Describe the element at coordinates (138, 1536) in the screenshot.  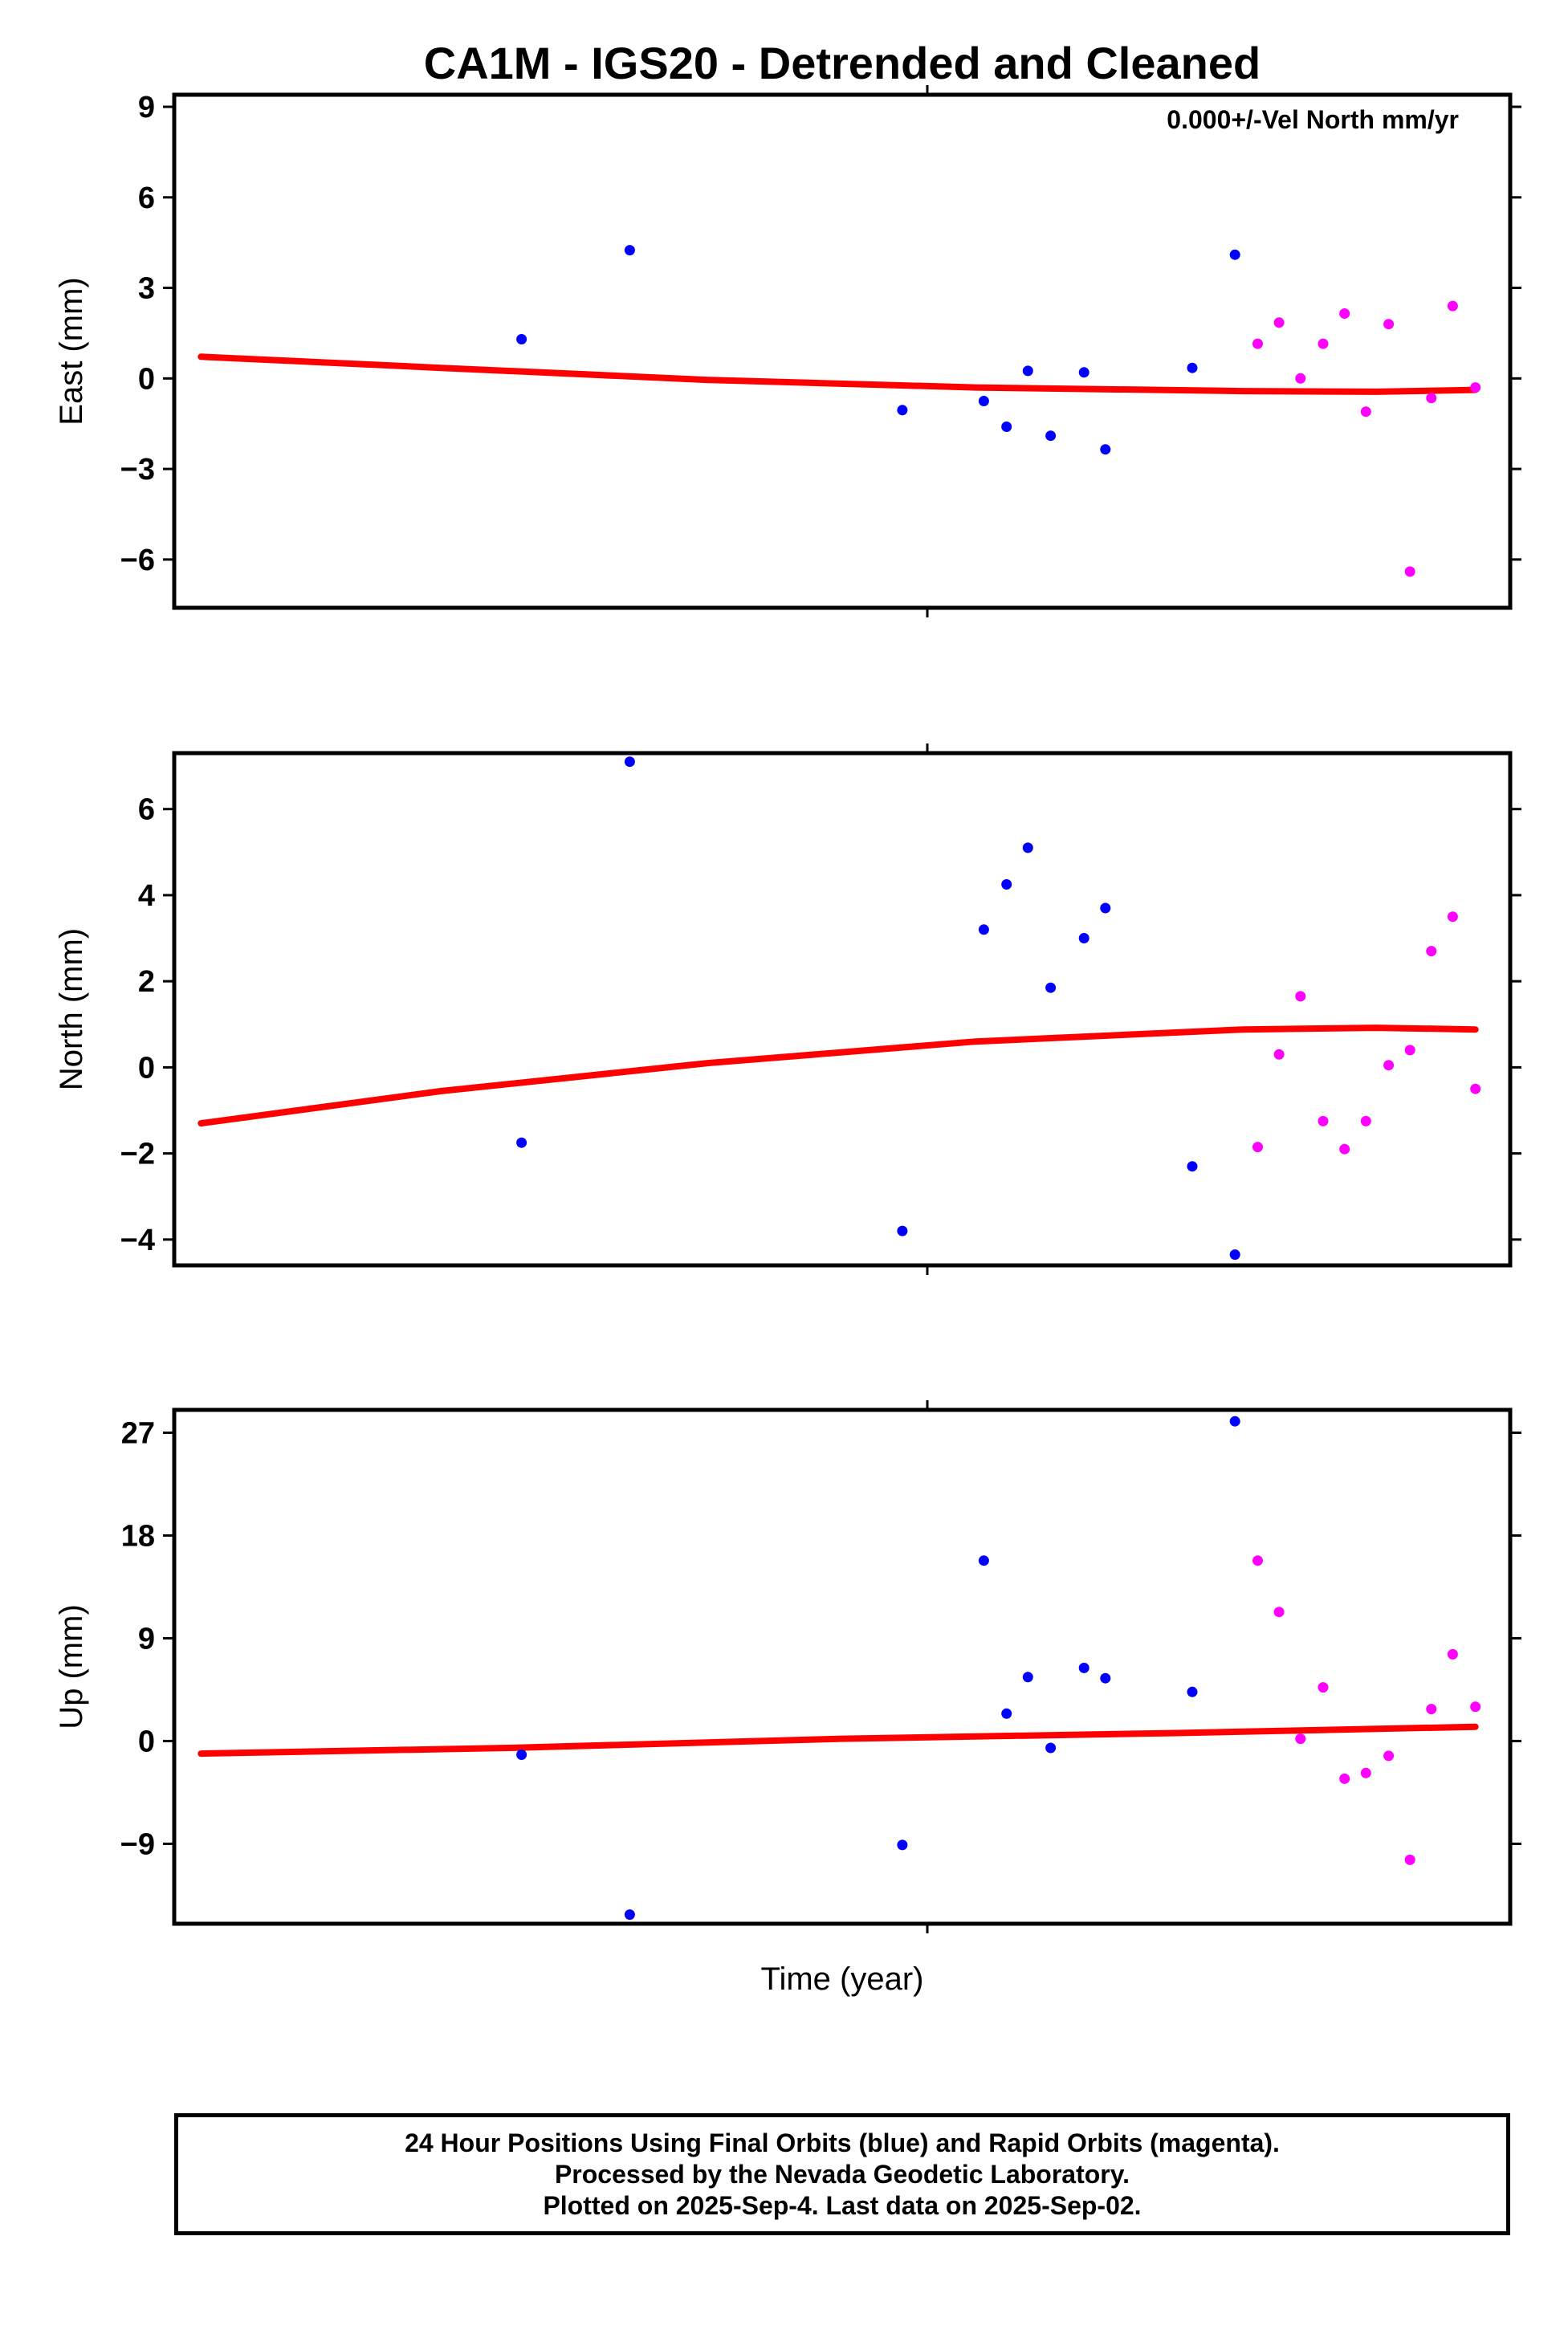
I see `y-tick-label: 18` at that location.